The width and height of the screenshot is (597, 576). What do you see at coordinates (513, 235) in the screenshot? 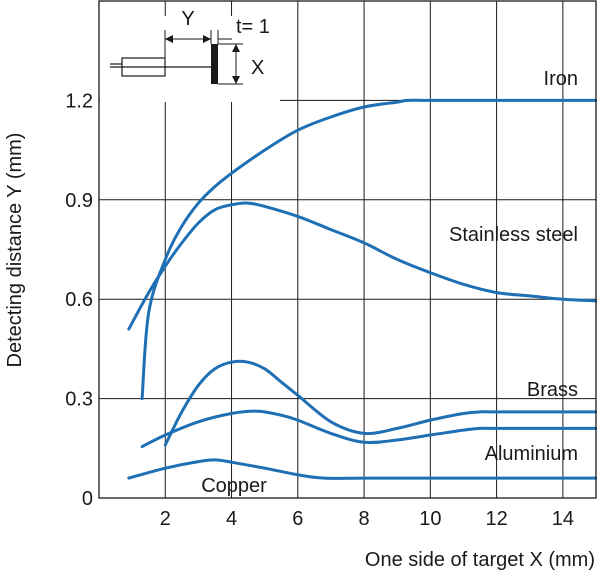
I see `series-label-stainless-steel: Stainless steel` at bounding box center [513, 235].